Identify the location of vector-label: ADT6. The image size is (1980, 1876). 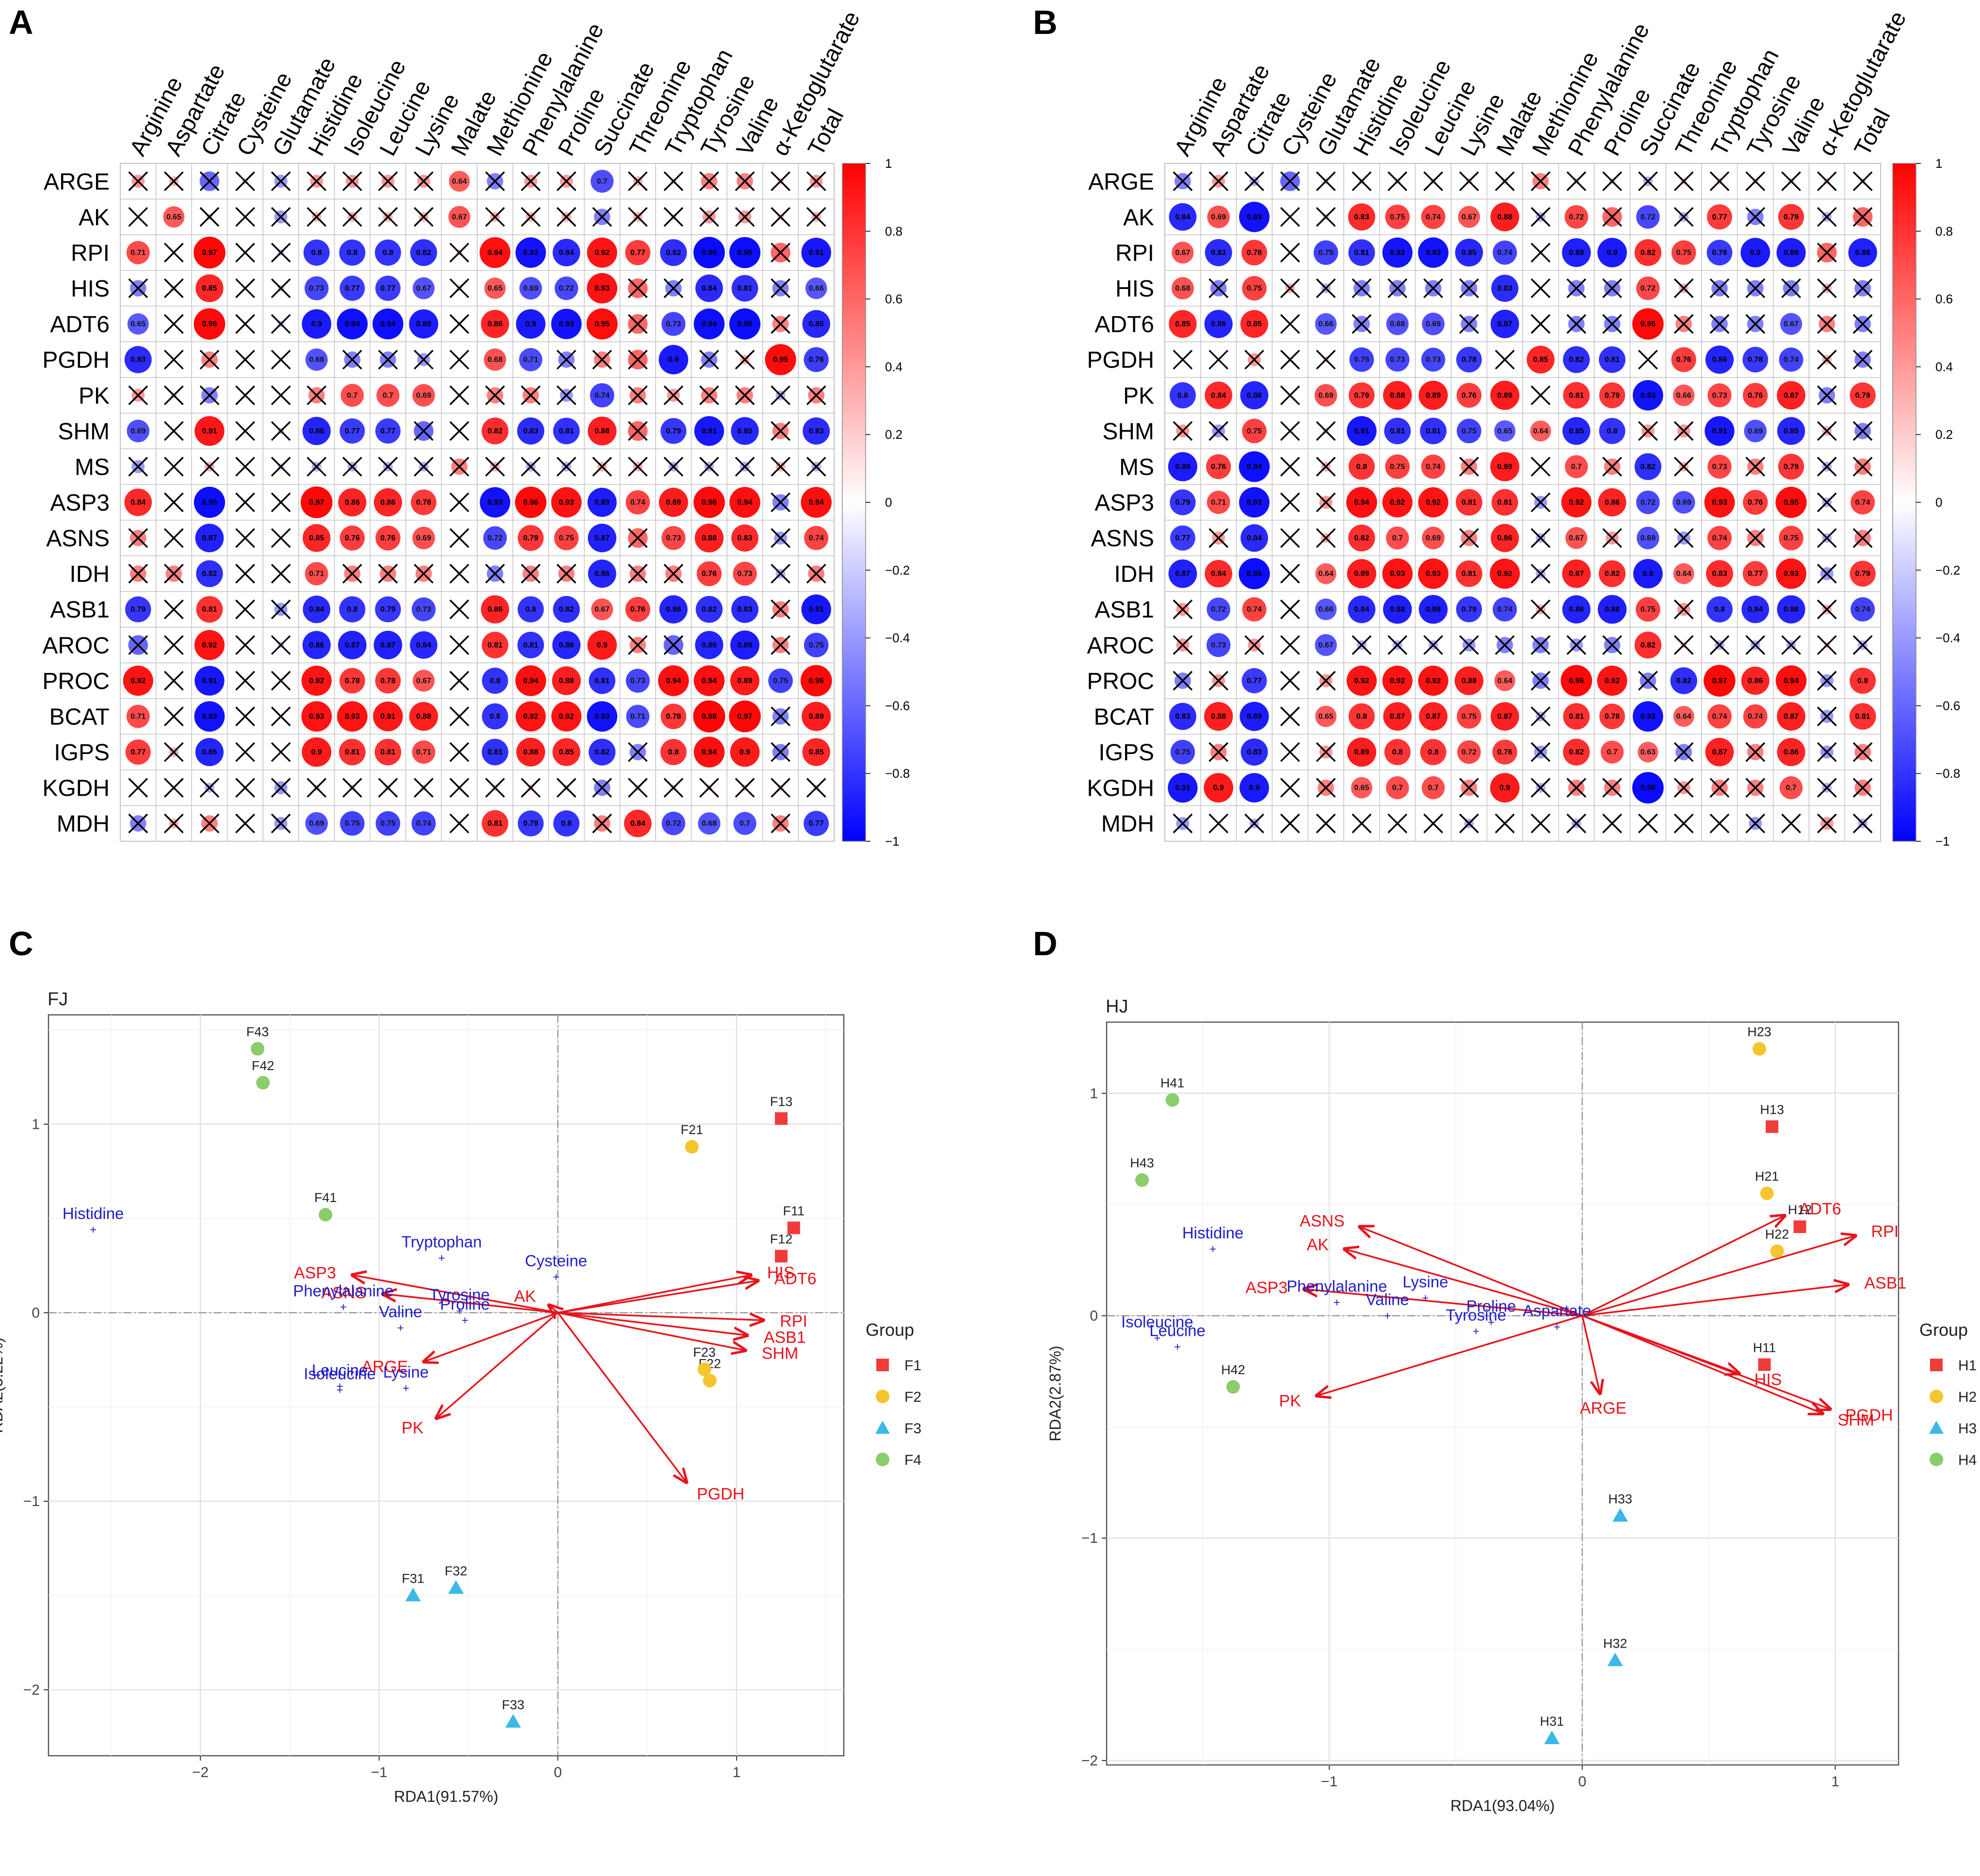
(795, 1279).